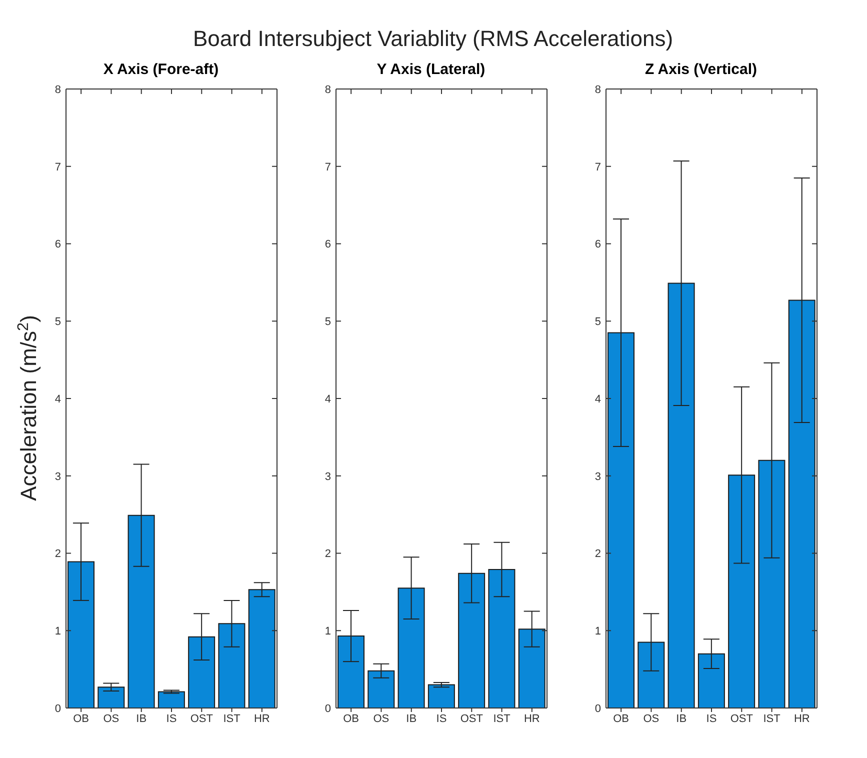 Image resolution: width=867 pixels, height=758 pixels. I want to click on text: Board Intersubject Variablity (RMS Accelerations), so click(433, 39).